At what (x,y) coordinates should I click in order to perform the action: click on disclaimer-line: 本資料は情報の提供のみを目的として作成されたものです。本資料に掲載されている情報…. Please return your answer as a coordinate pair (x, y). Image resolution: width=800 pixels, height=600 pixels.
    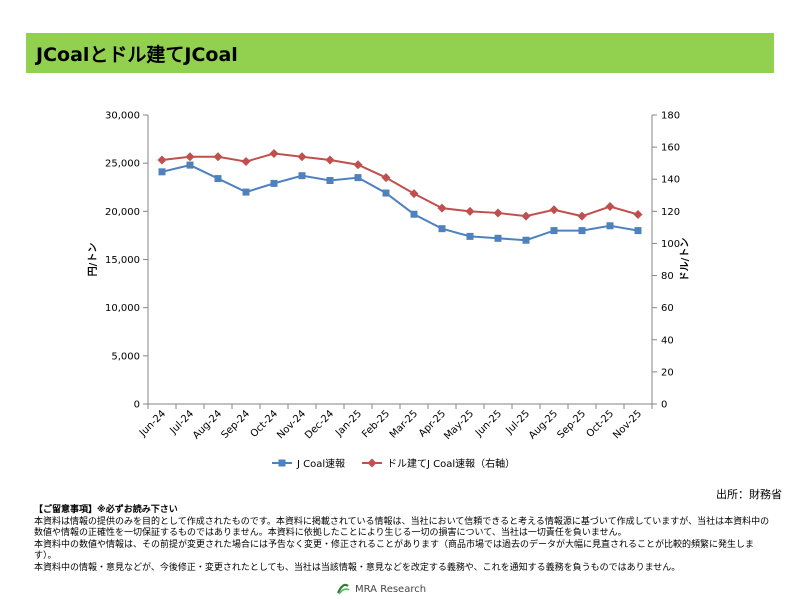
    Looking at the image, I should click on (402, 527).